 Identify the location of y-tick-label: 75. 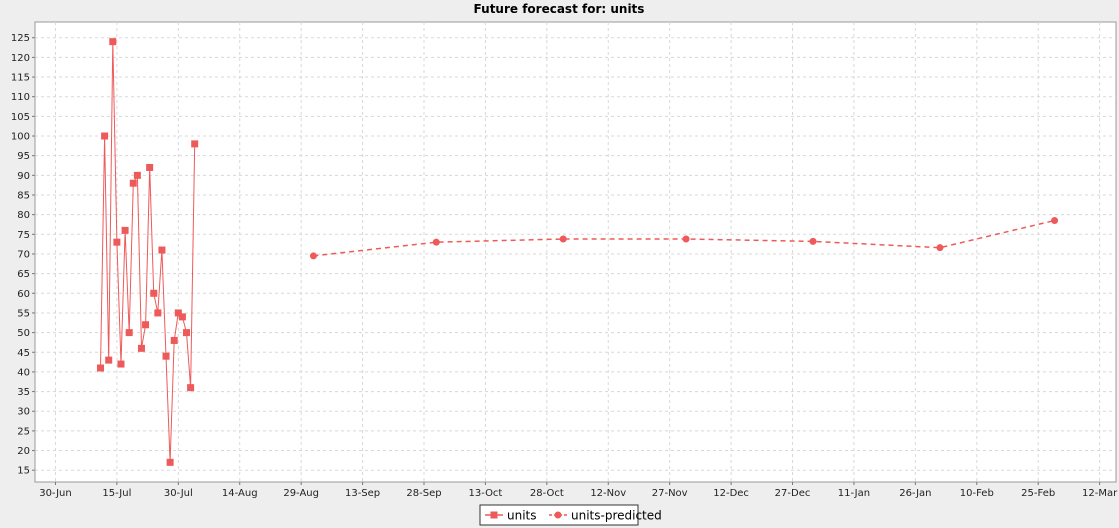
(23, 235).